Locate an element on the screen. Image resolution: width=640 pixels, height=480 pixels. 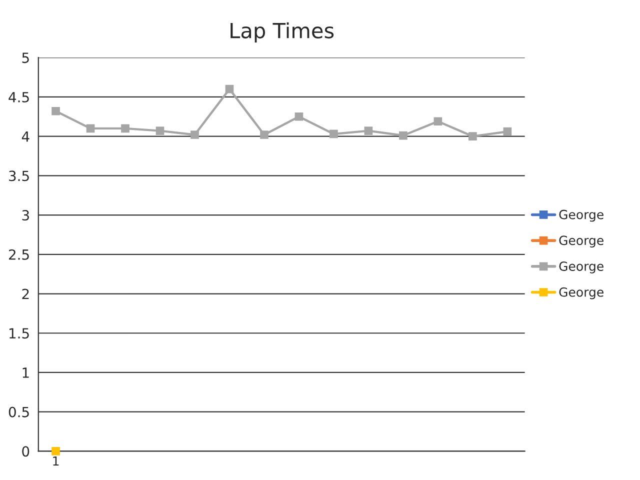
chart-title: Lap Times is located at coordinates (282, 32).